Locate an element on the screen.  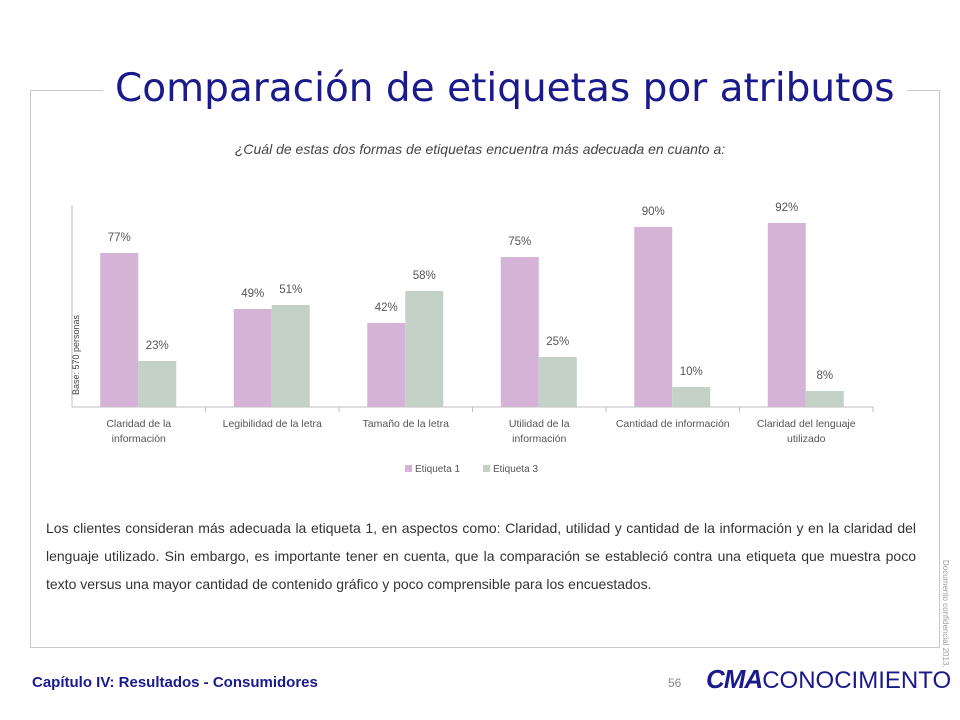
category-label: Tamaño de la letra is located at coordinates (406, 424).